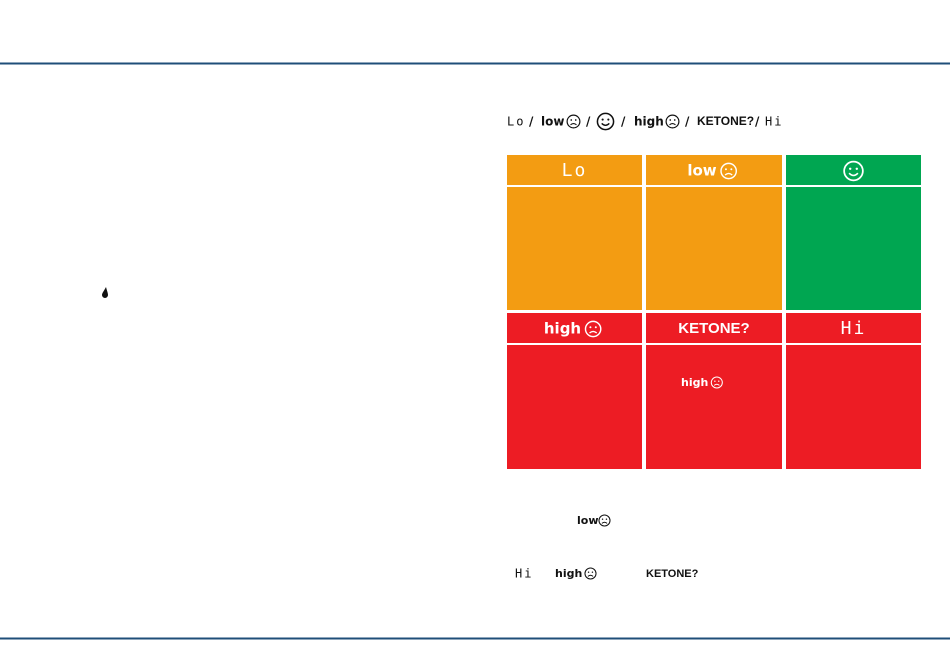 This screenshot has height=670, width=950. I want to click on legend-low: low, so click(552, 122).